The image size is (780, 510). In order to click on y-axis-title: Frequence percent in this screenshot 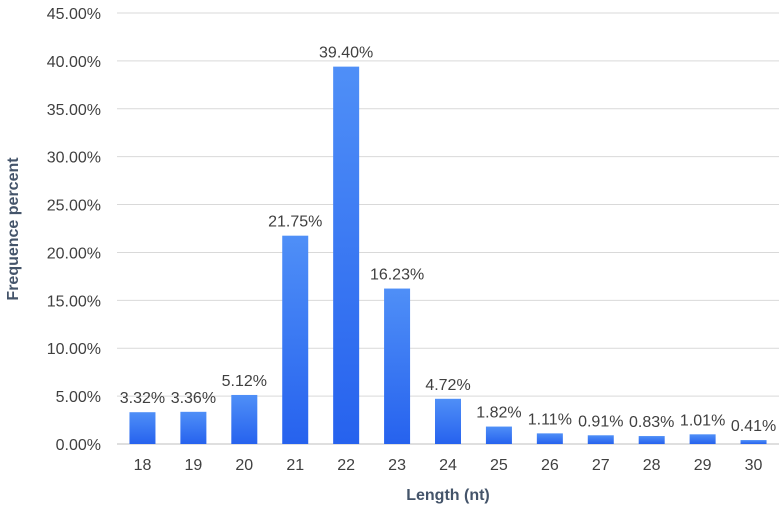, I will do `click(13, 229)`.